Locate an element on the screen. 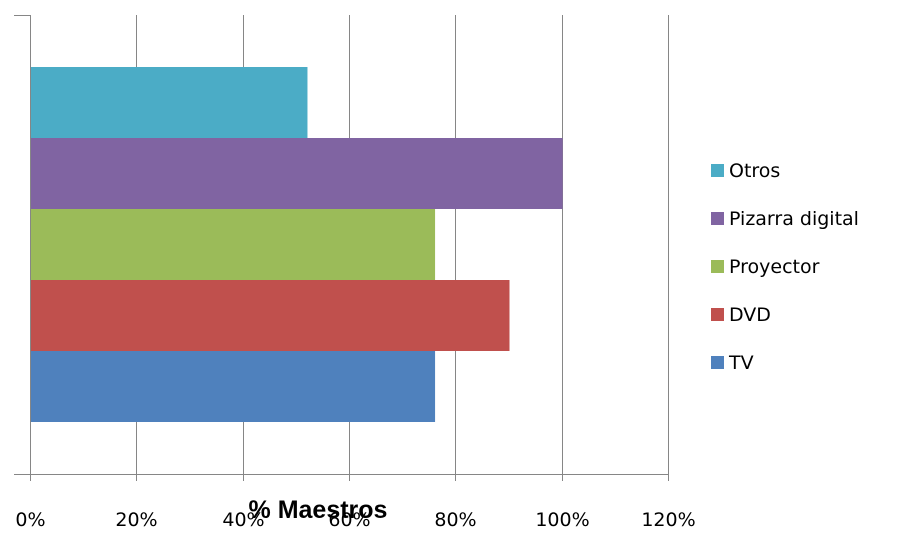  legend: Otros Pizarra digital Proyector DVD TV is located at coordinates (785, 267).